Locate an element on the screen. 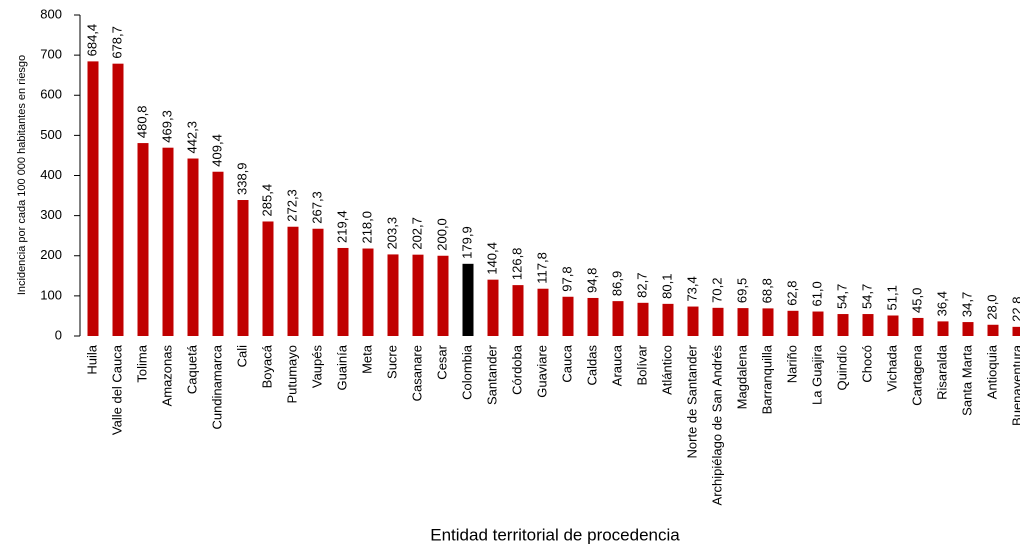  y-tick-label: 700 is located at coordinates (51, 54).